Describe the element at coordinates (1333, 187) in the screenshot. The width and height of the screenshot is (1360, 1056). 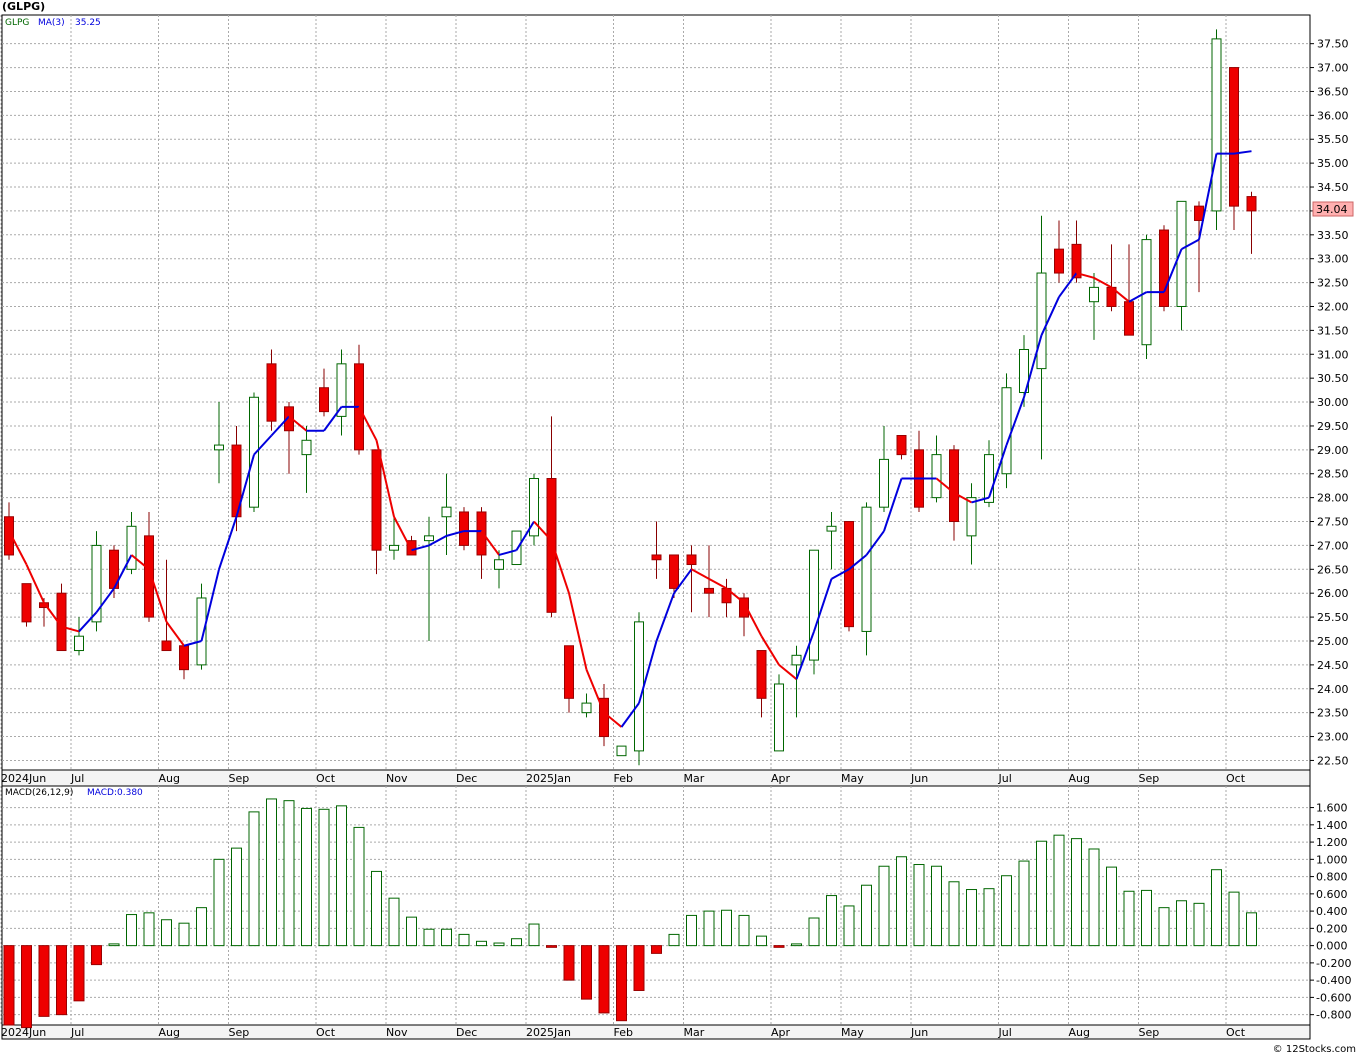
I see `y-tick-label: 34.50` at that location.